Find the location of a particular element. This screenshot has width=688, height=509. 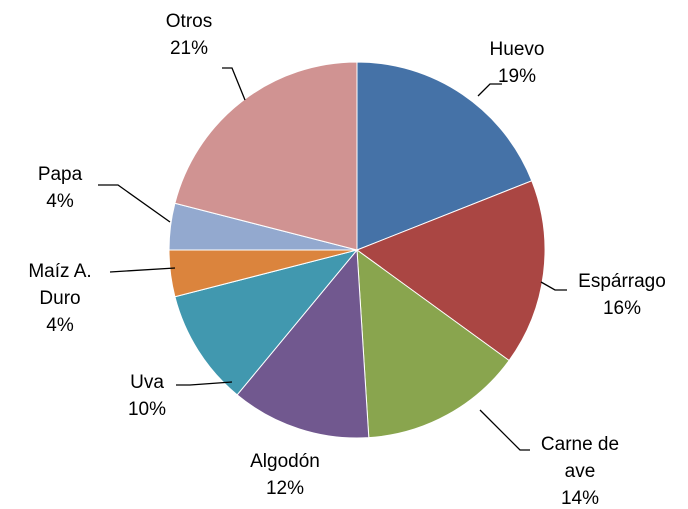

slice-name: Otros is located at coordinates (189, 21).